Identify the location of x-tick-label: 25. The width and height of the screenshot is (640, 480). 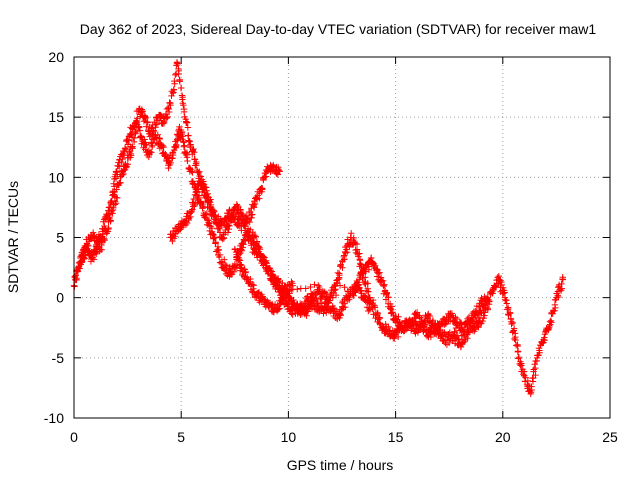
(610, 437).